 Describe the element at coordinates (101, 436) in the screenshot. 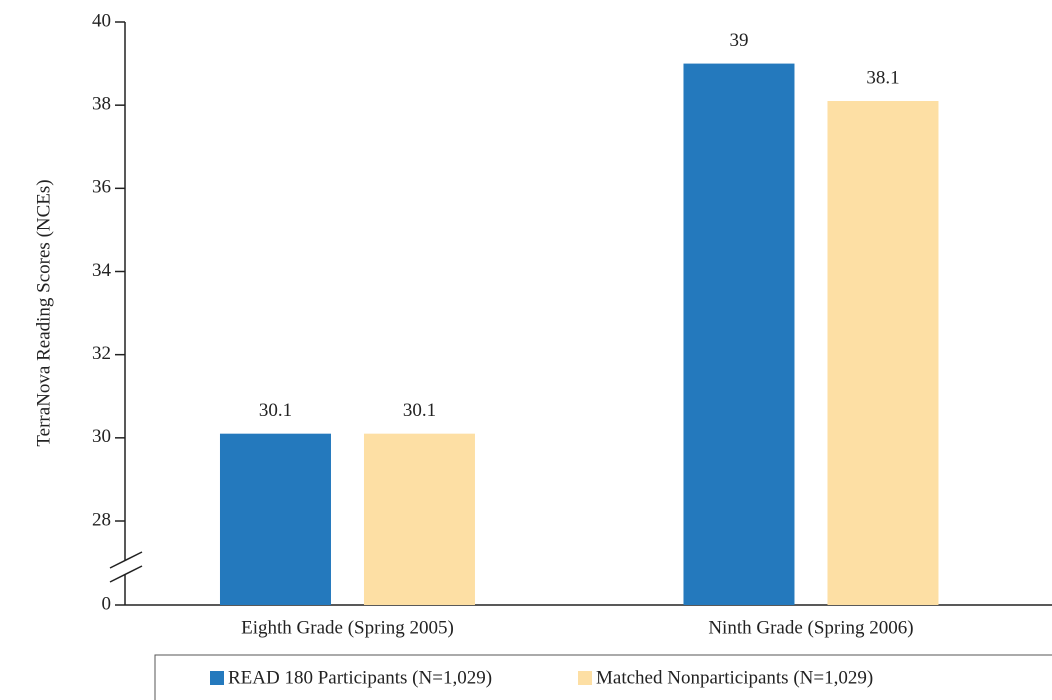

I see `y-tick-label: 30` at that location.